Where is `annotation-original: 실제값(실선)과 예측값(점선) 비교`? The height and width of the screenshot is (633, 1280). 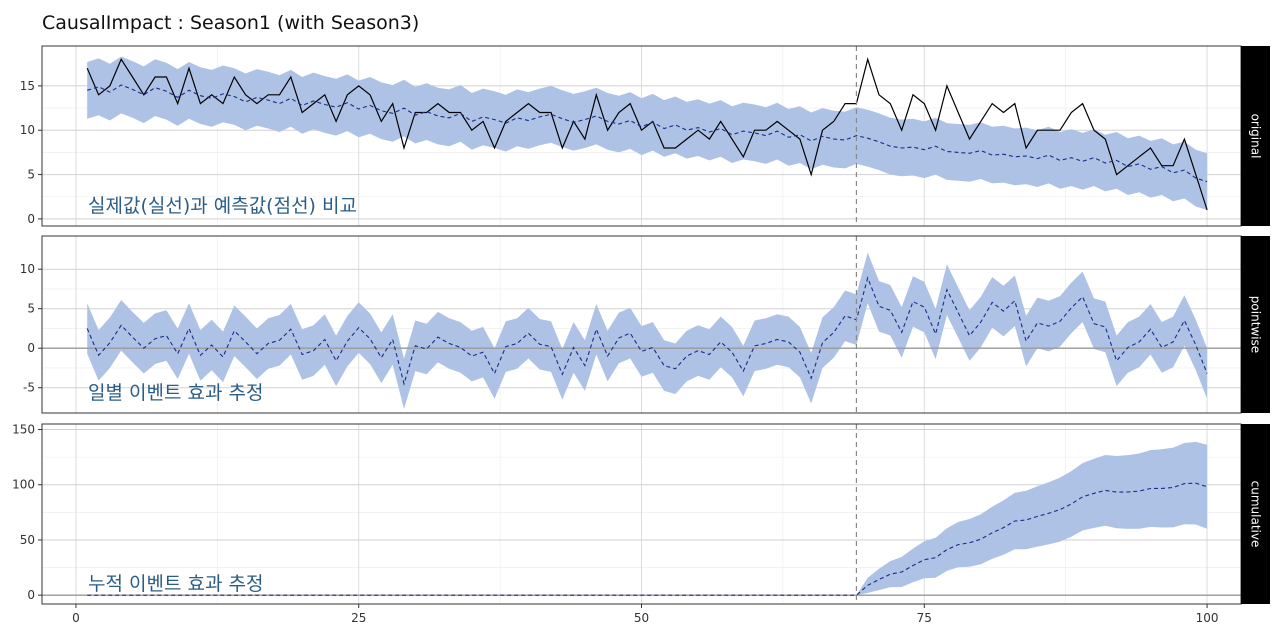
annotation-original: 실제값(실선)과 예측값(점선) 비교 is located at coordinates (222, 206).